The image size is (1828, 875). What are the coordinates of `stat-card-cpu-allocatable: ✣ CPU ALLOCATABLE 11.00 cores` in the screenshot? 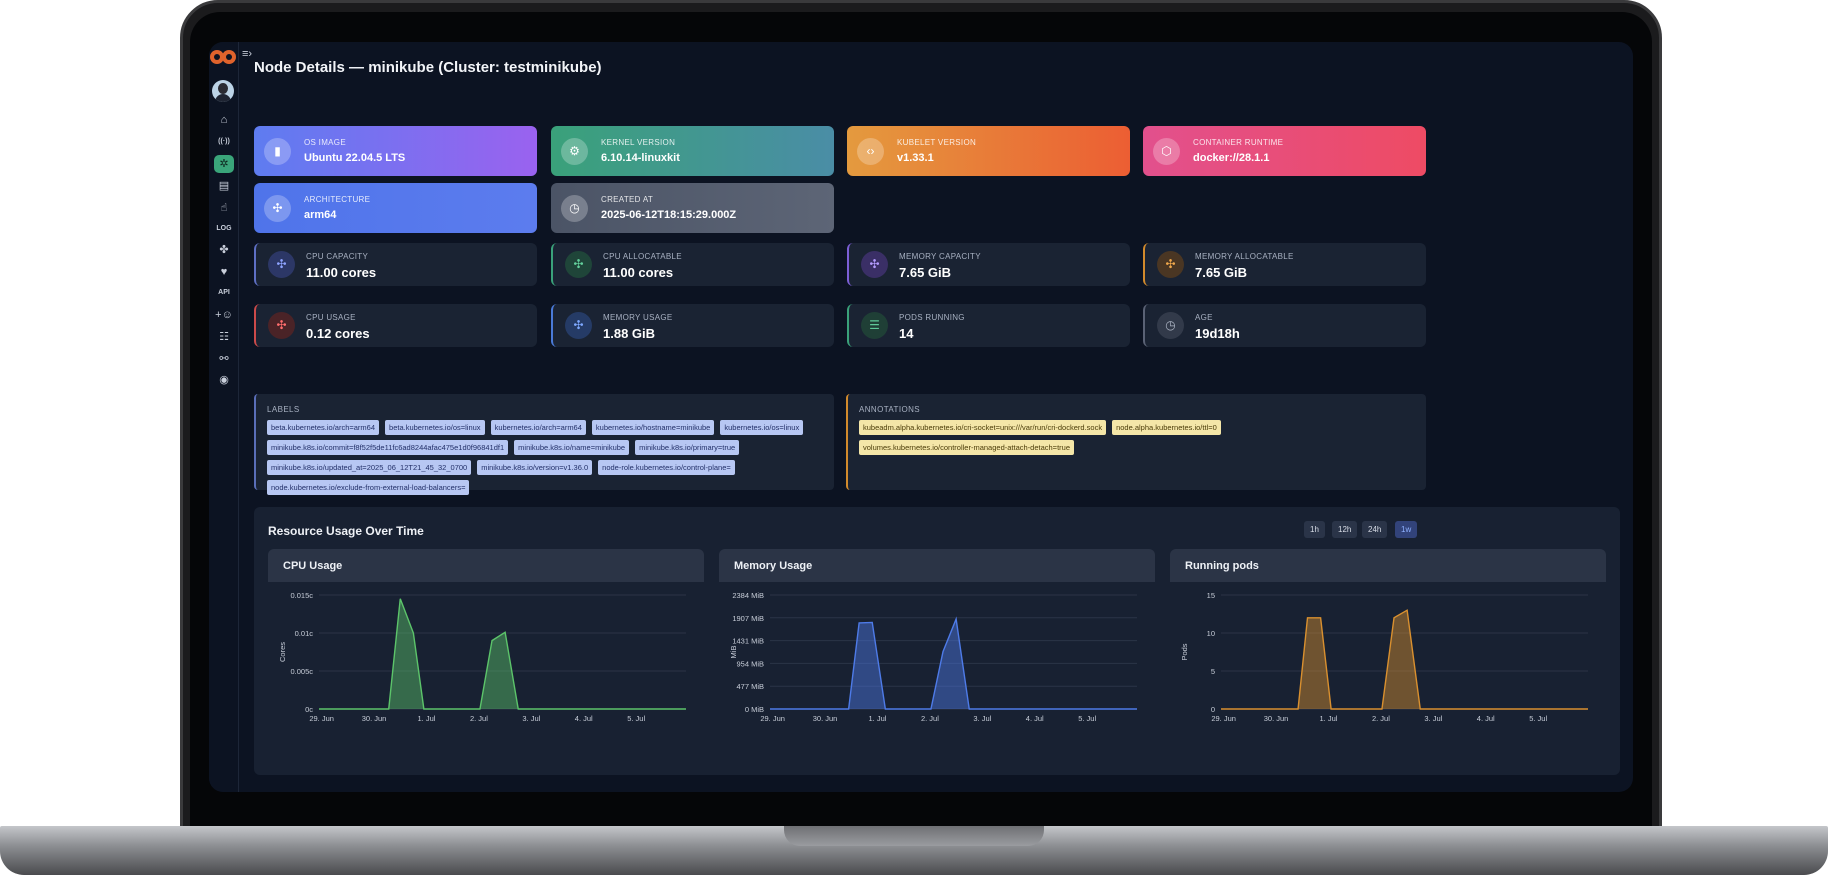 It's located at (692, 264).